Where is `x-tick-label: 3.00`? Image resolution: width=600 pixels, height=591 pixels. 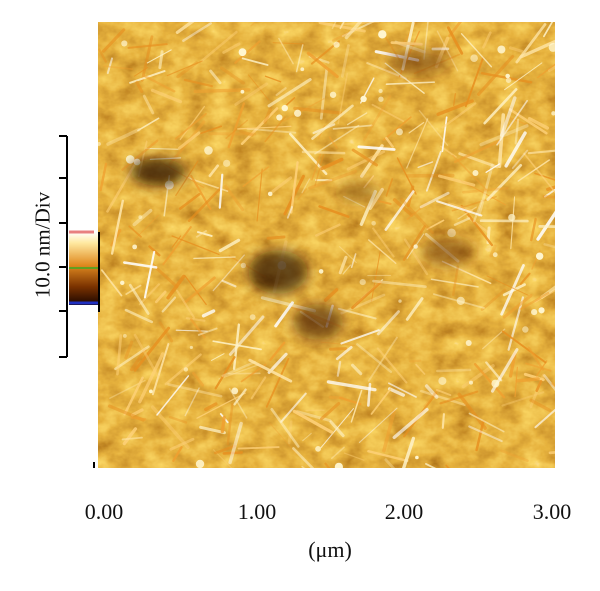
x-tick-label: 3.00 is located at coordinates (552, 511).